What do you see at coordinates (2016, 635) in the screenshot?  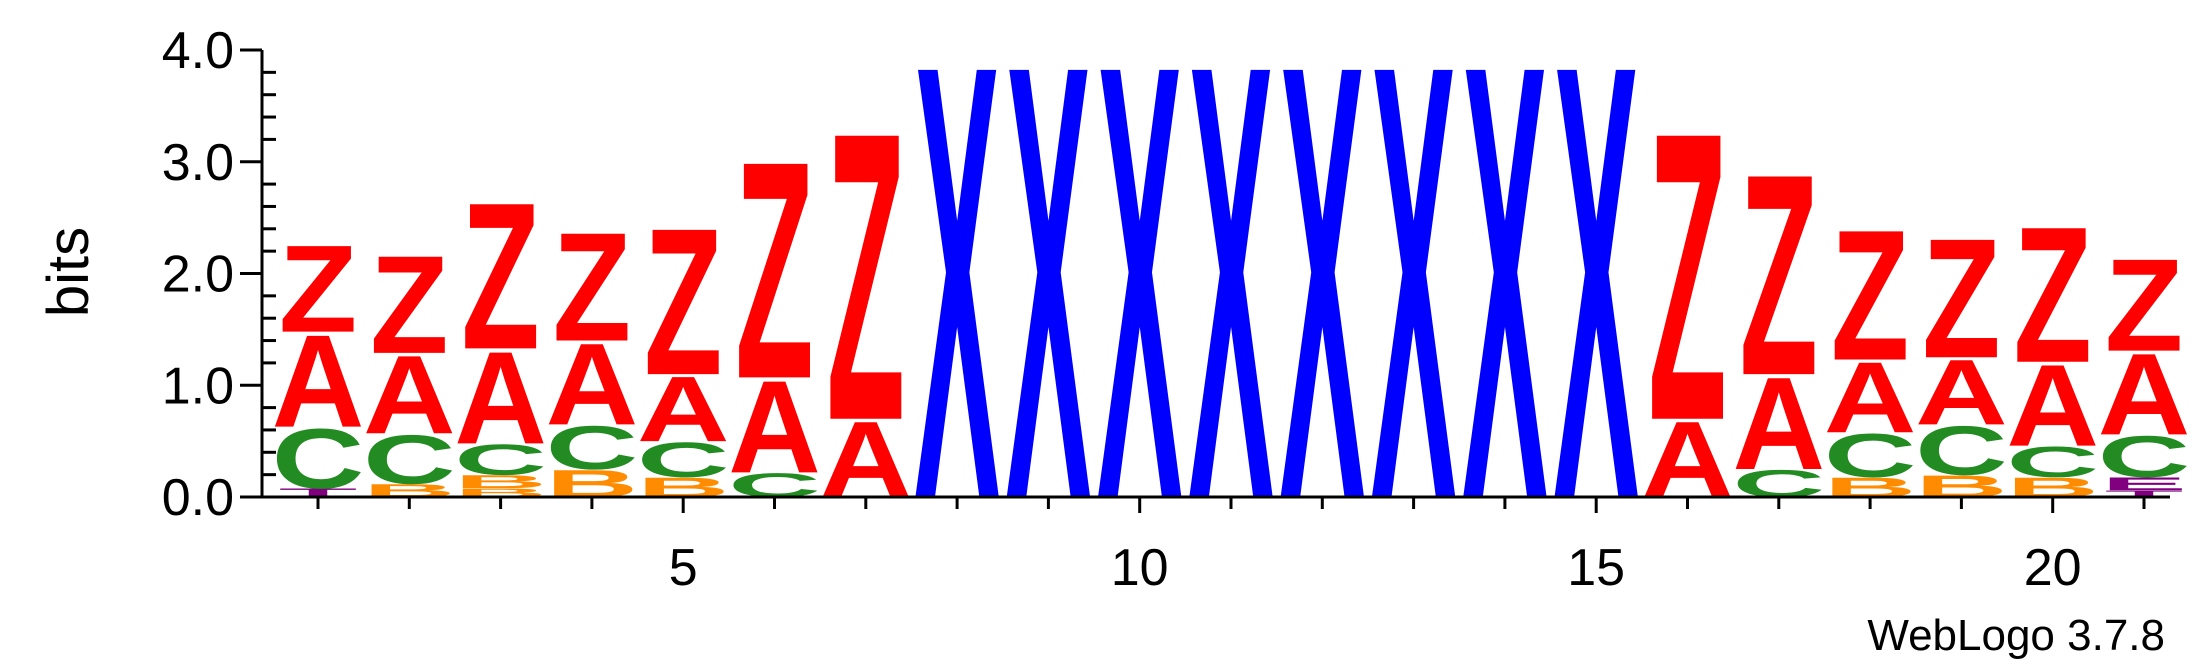 I see `weblogo-version: WebLogo 3.7.8` at bounding box center [2016, 635].